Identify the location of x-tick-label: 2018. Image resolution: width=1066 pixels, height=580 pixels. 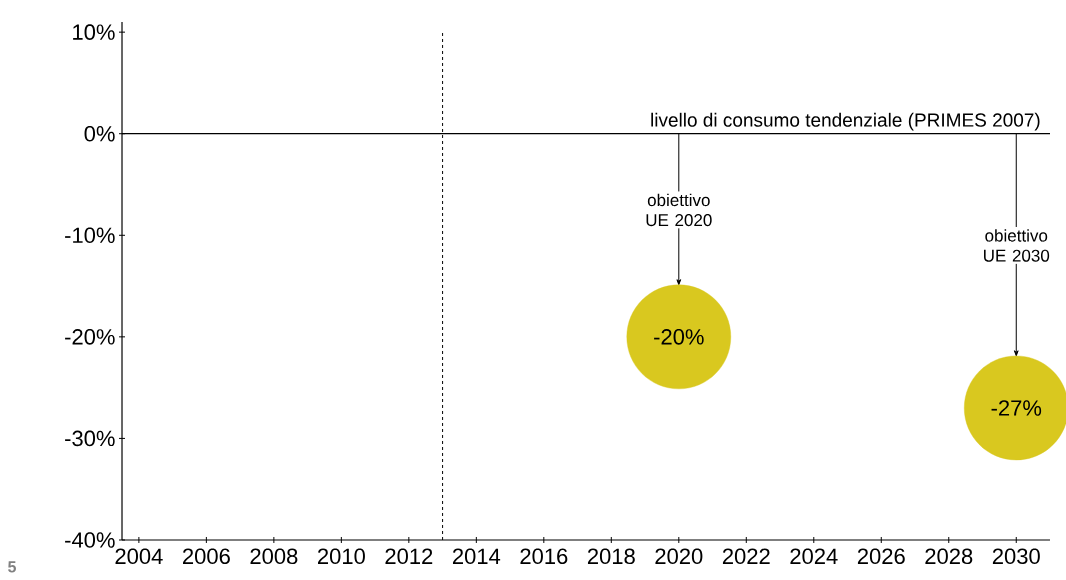
(611, 556).